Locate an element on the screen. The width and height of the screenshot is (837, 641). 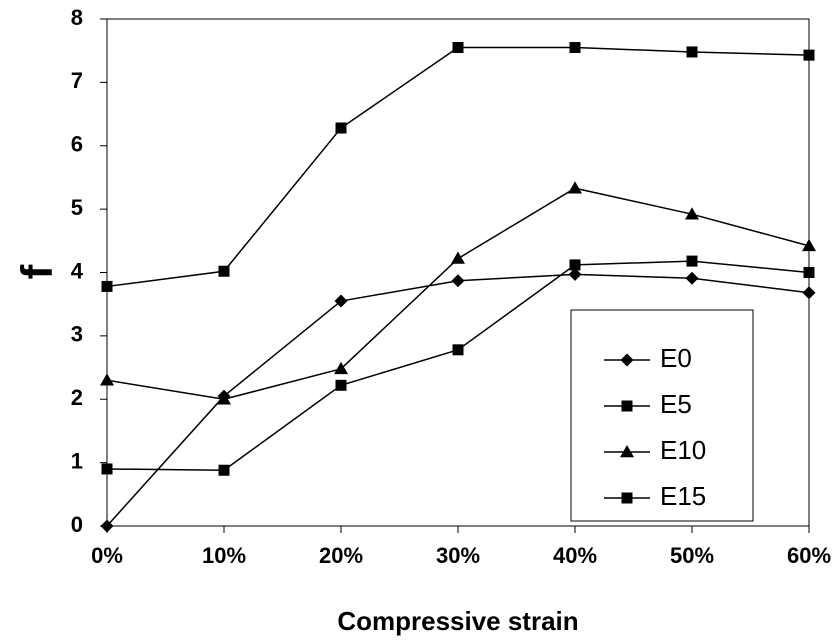
legend-label: E15 is located at coordinates (683, 496).